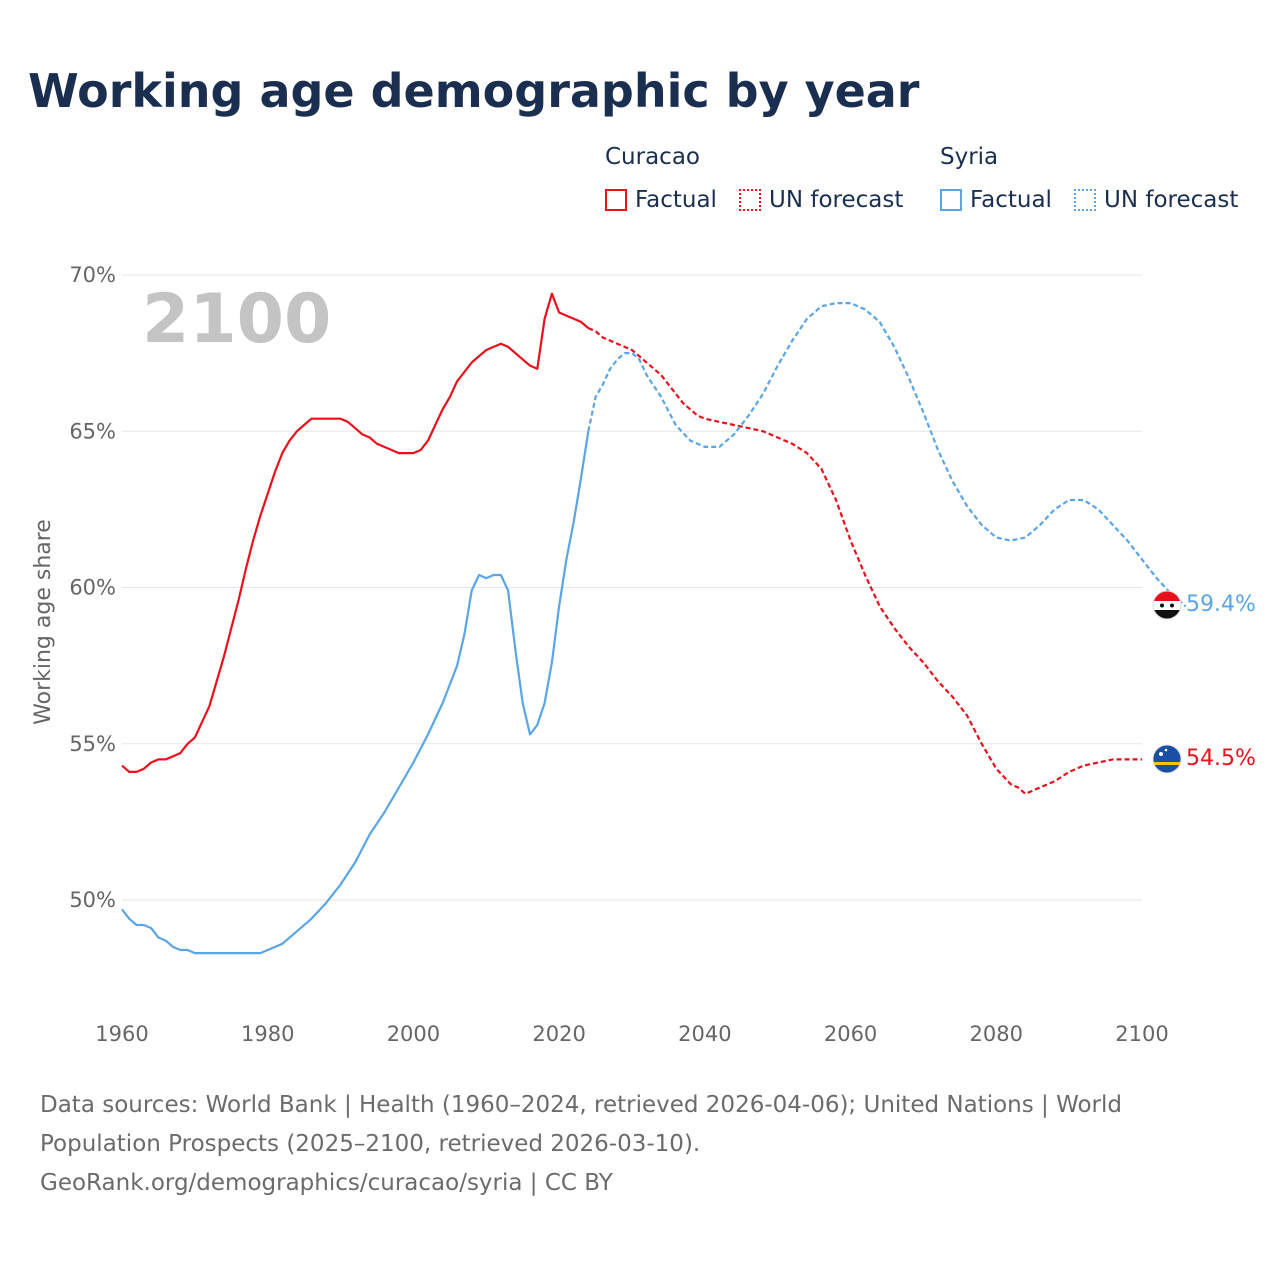 This screenshot has height=1280, width=1280. I want to click on y-tick-label: 70%, so click(92, 275).